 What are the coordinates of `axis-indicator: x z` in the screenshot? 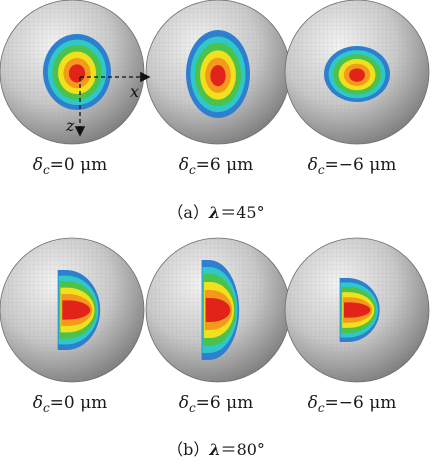 It's located at (108, 104).